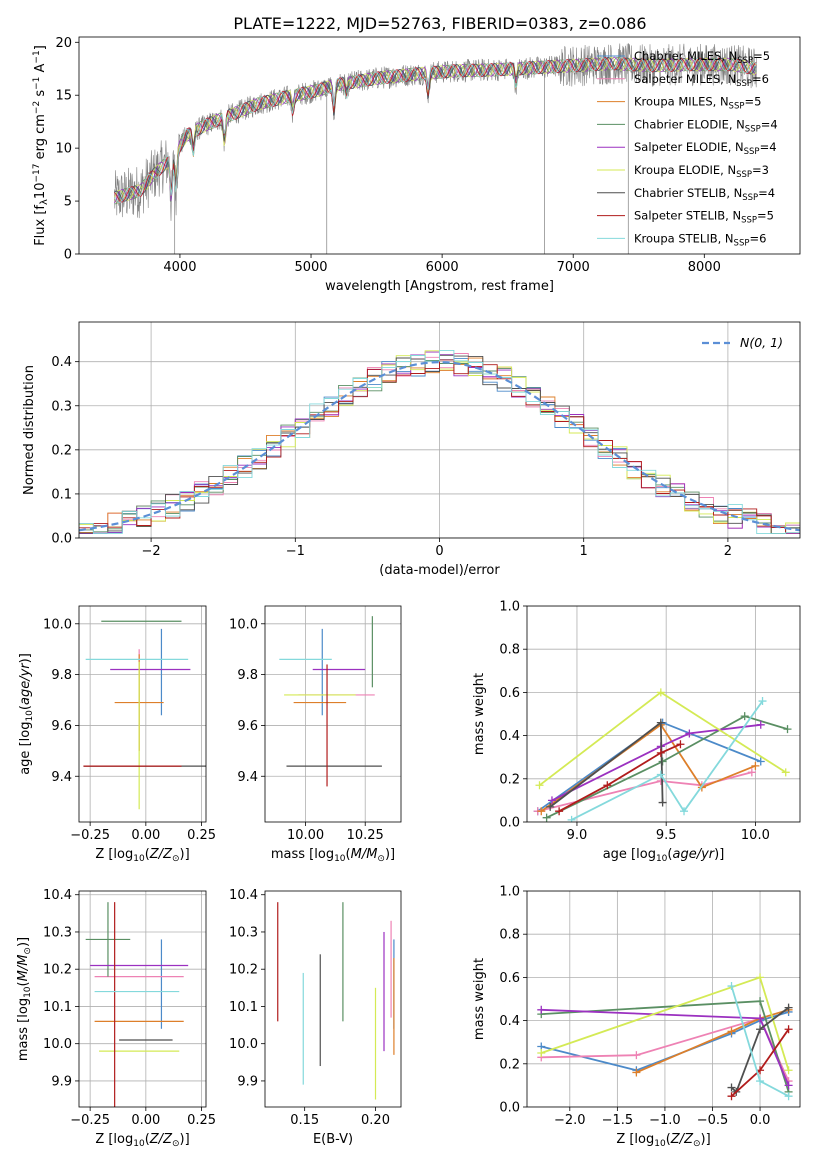  Describe the element at coordinates (442, 267) in the screenshot. I see `x-tick-label: 6000` at that location.